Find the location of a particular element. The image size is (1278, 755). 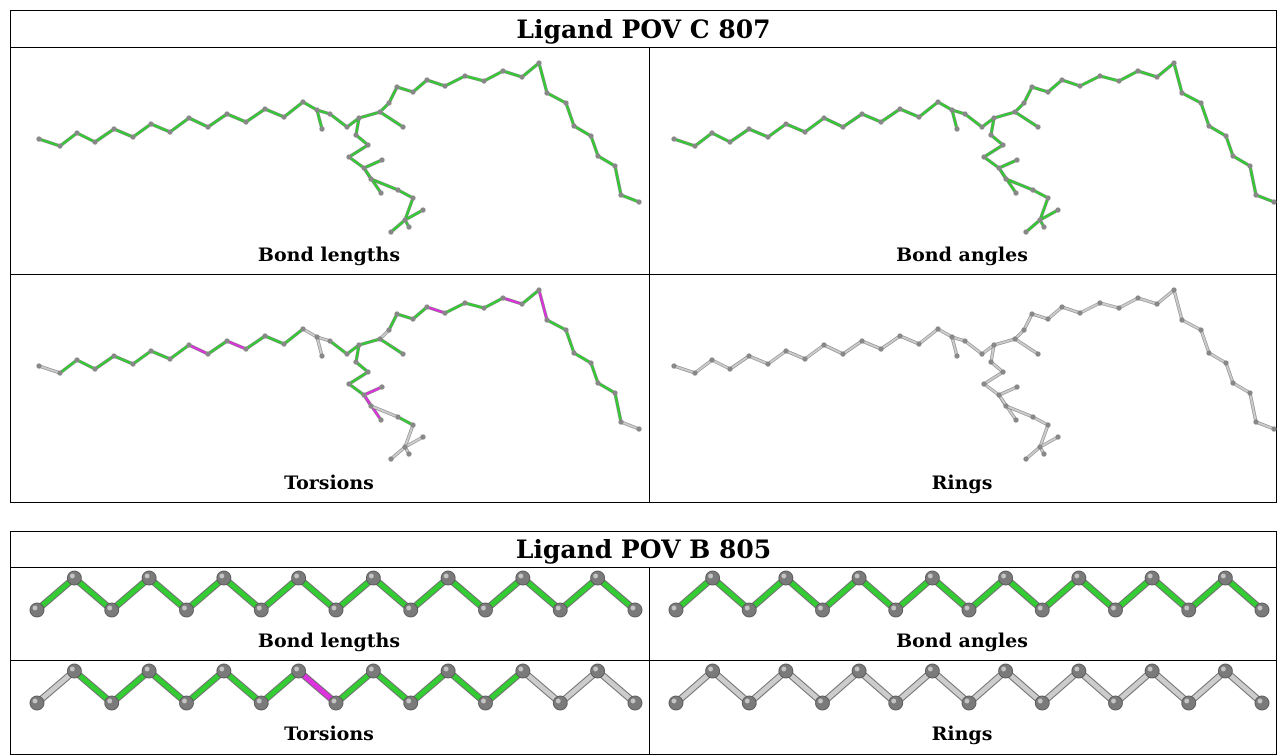

molecule-diagram is located at coordinates (974, 374).